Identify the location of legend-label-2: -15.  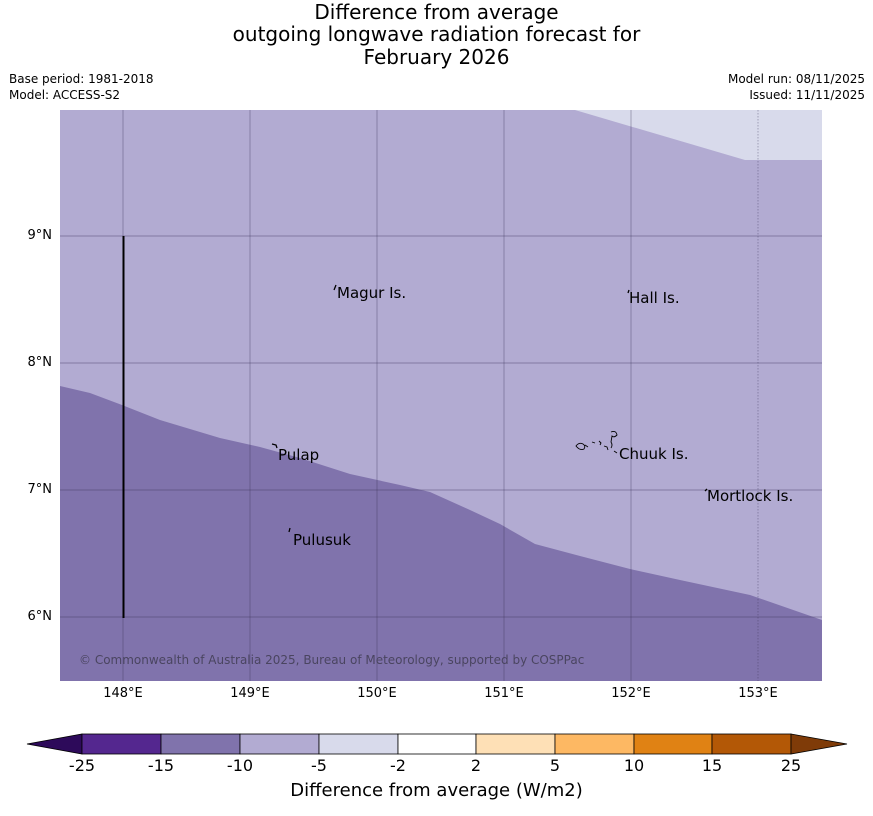
(161, 765).